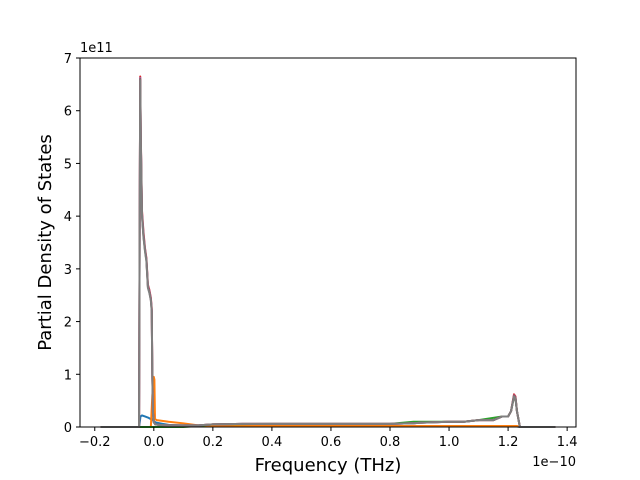 This screenshot has height=480, width=640. I want to click on x-tick-label: 0.6, so click(331, 442).